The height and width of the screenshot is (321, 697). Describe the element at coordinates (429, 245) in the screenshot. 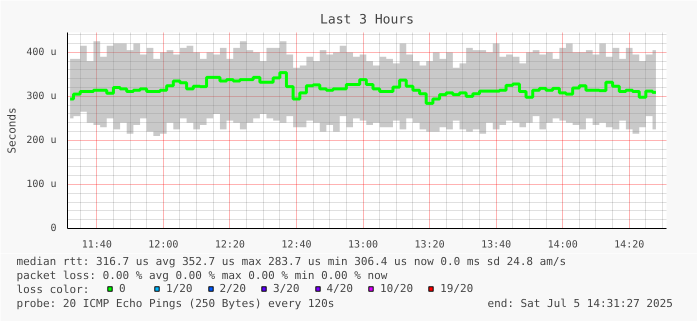

I see `x-tick-label: 13:20` at that location.